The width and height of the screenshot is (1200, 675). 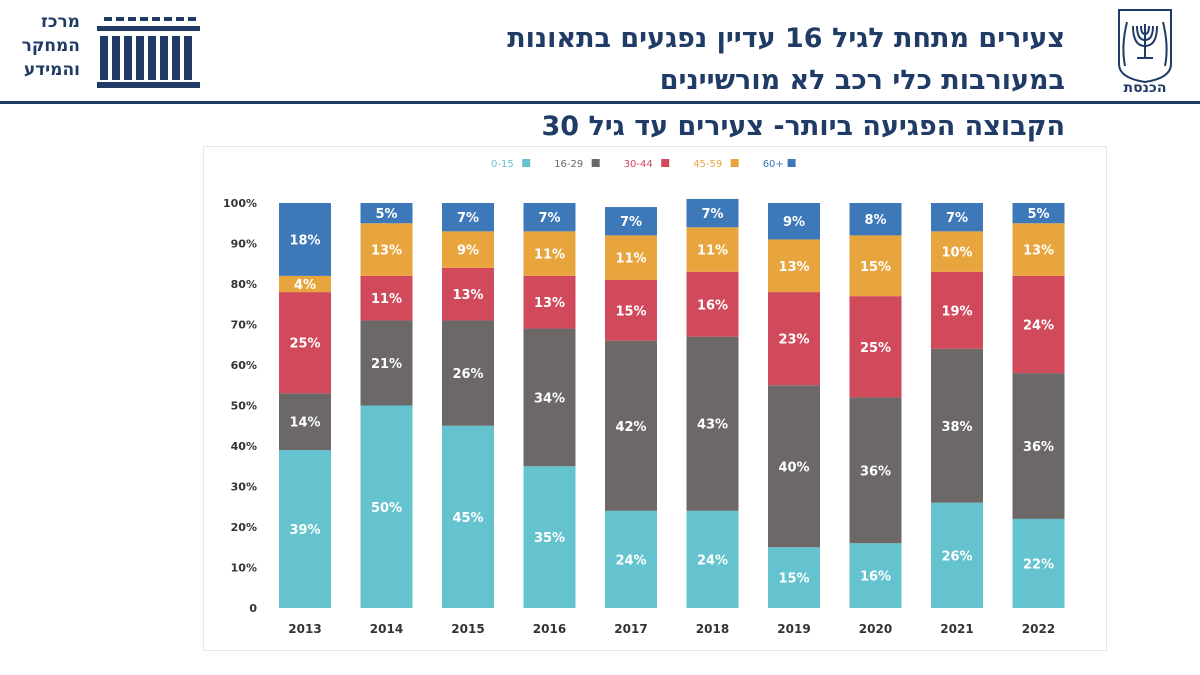 I want to click on page-title-line-2: במעורבות כלי רכב לא מורשיינים, so click(x=862, y=80).